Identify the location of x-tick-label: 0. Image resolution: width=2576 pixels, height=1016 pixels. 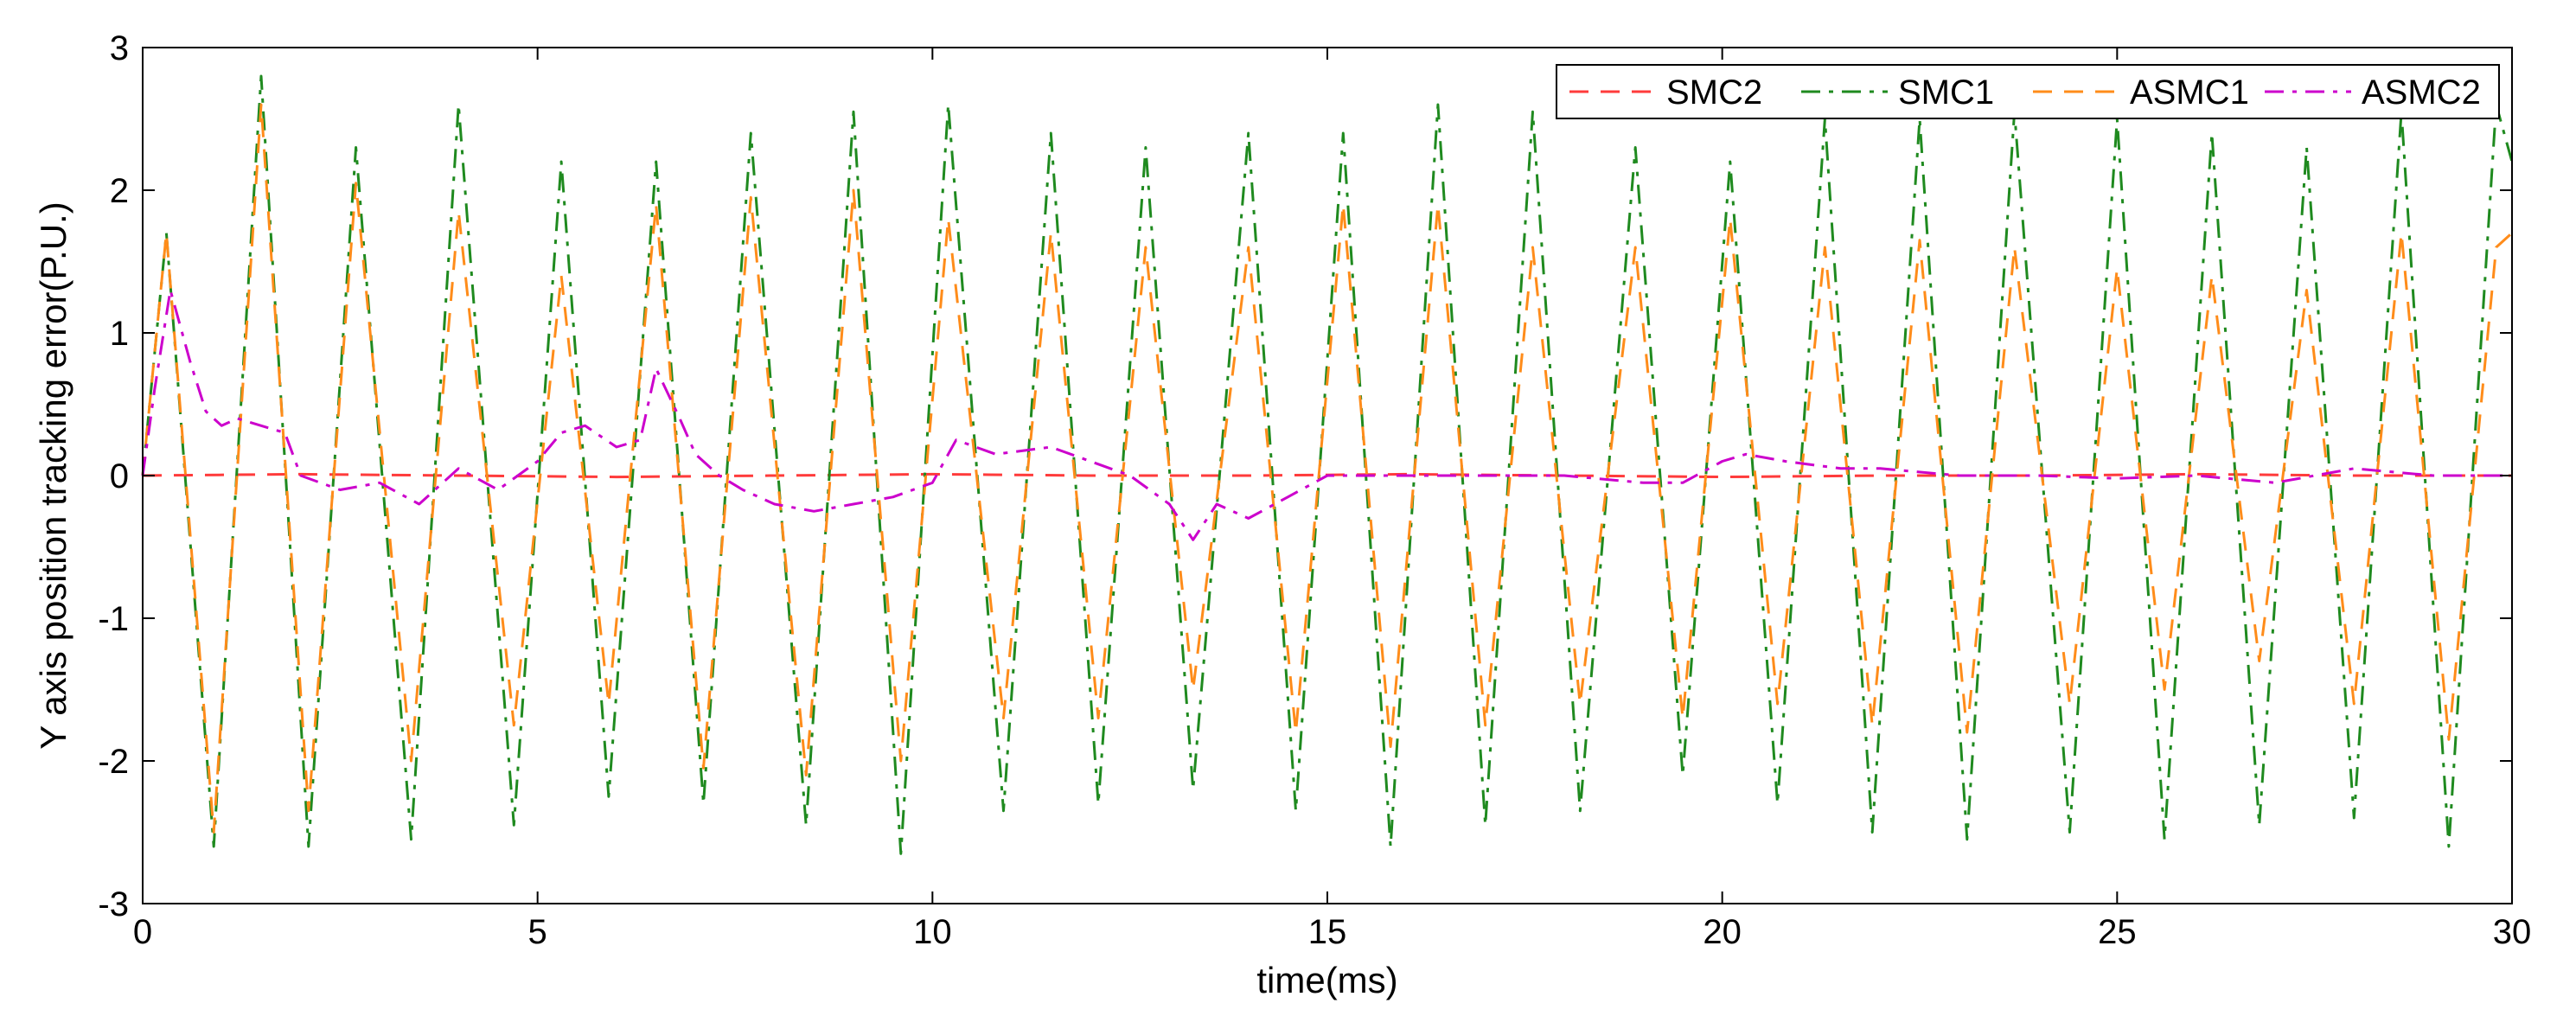
(143, 932).